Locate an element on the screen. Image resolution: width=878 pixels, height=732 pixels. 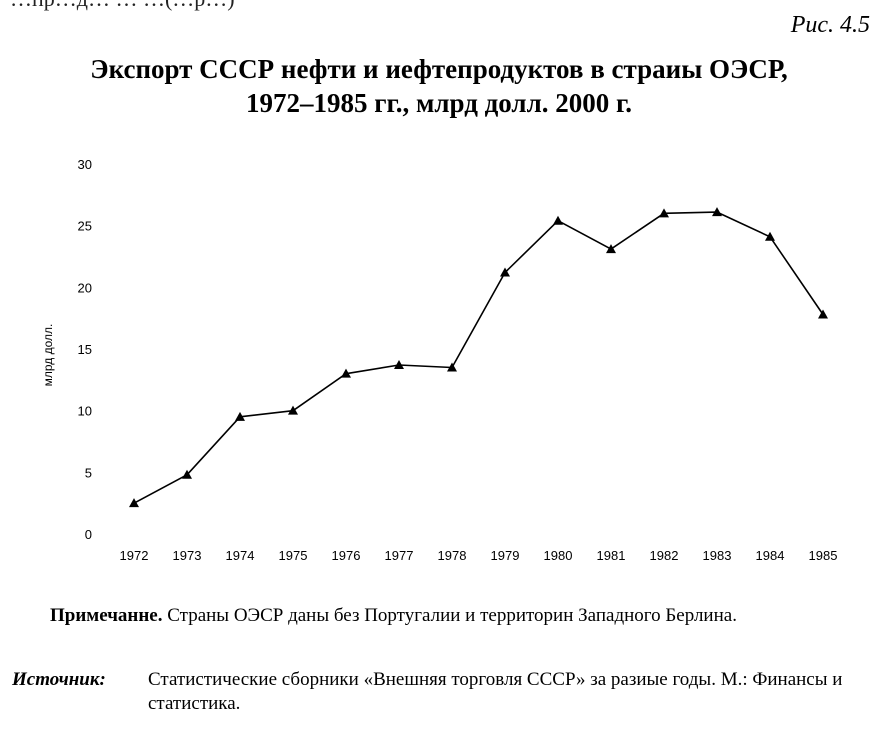
figure-number: Рис. 4.5 is located at coordinates (830, 25).